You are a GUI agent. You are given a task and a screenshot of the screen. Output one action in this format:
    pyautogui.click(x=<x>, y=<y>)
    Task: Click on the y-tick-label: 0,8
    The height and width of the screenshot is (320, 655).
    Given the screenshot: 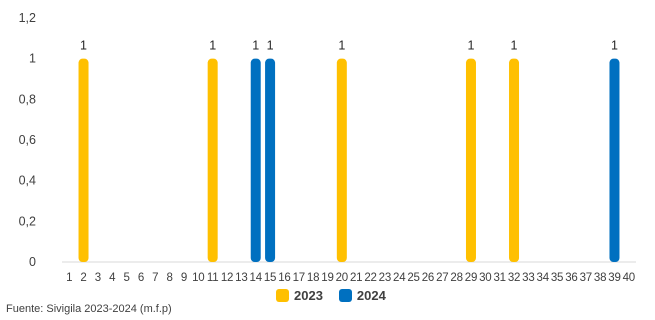 What is the action you would take?
    pyautogui.click(x=27, y=99)
    